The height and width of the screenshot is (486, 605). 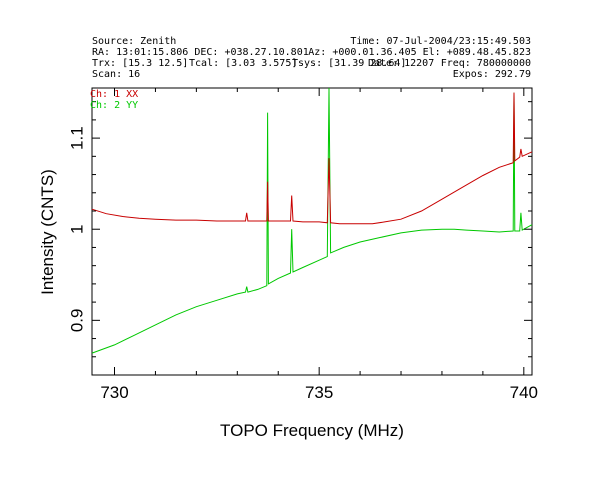 What do you see at coordinates (200, 52) in the screenshot?
I see `header-ra-dec: RA: 13:01:15.806 DEC: +038.27.10.801` at bounding box center [200, 52].